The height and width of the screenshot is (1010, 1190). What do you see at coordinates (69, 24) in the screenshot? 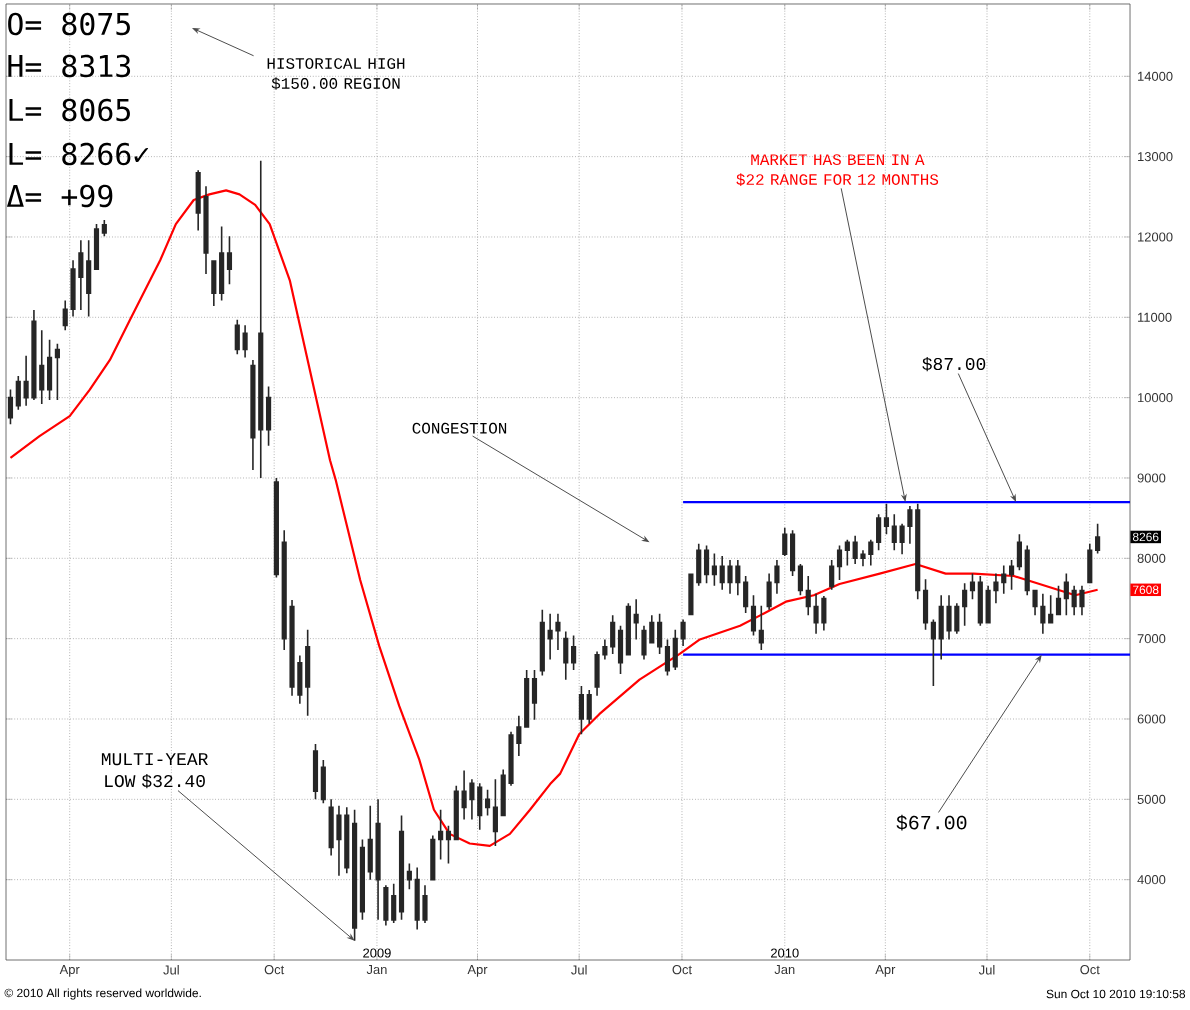
I see `annotation: O= 8075` at bounding box center [69, 24].